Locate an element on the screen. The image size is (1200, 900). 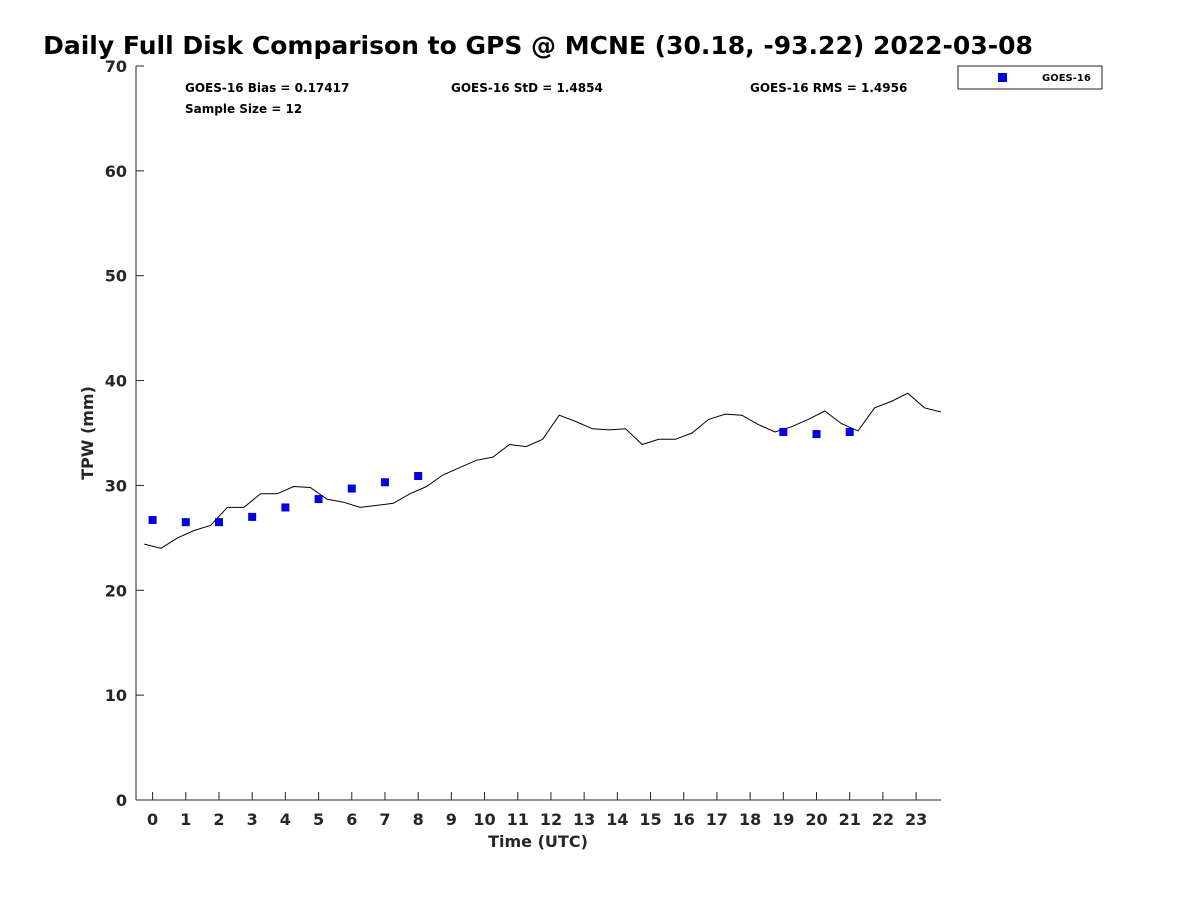
x-tick-label: 17 is located at coordinates (717, 819).